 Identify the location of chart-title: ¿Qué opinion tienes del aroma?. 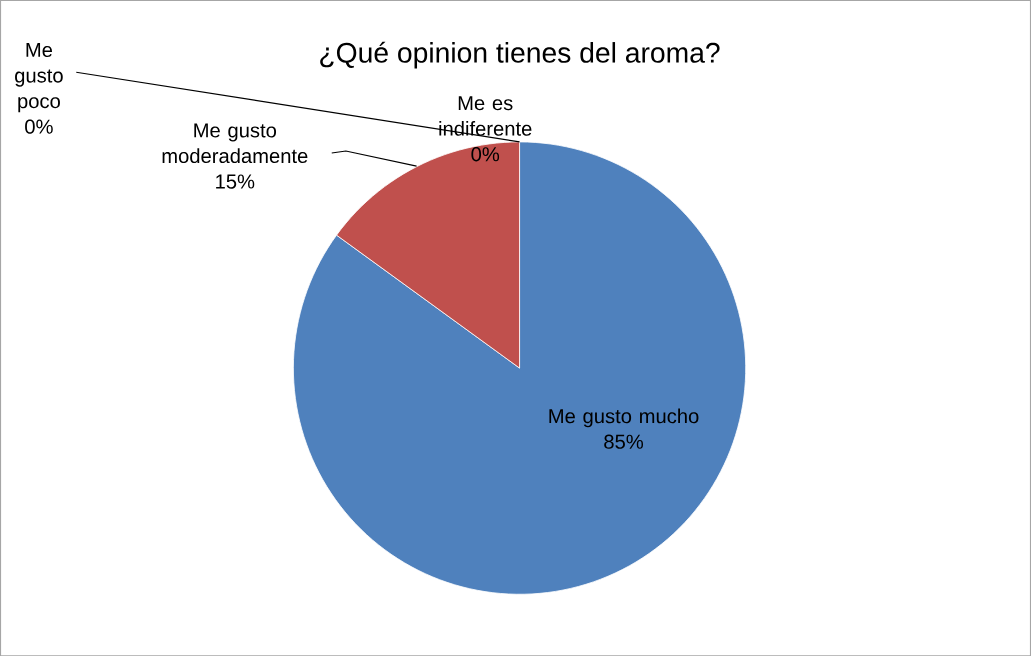
(520, 55).